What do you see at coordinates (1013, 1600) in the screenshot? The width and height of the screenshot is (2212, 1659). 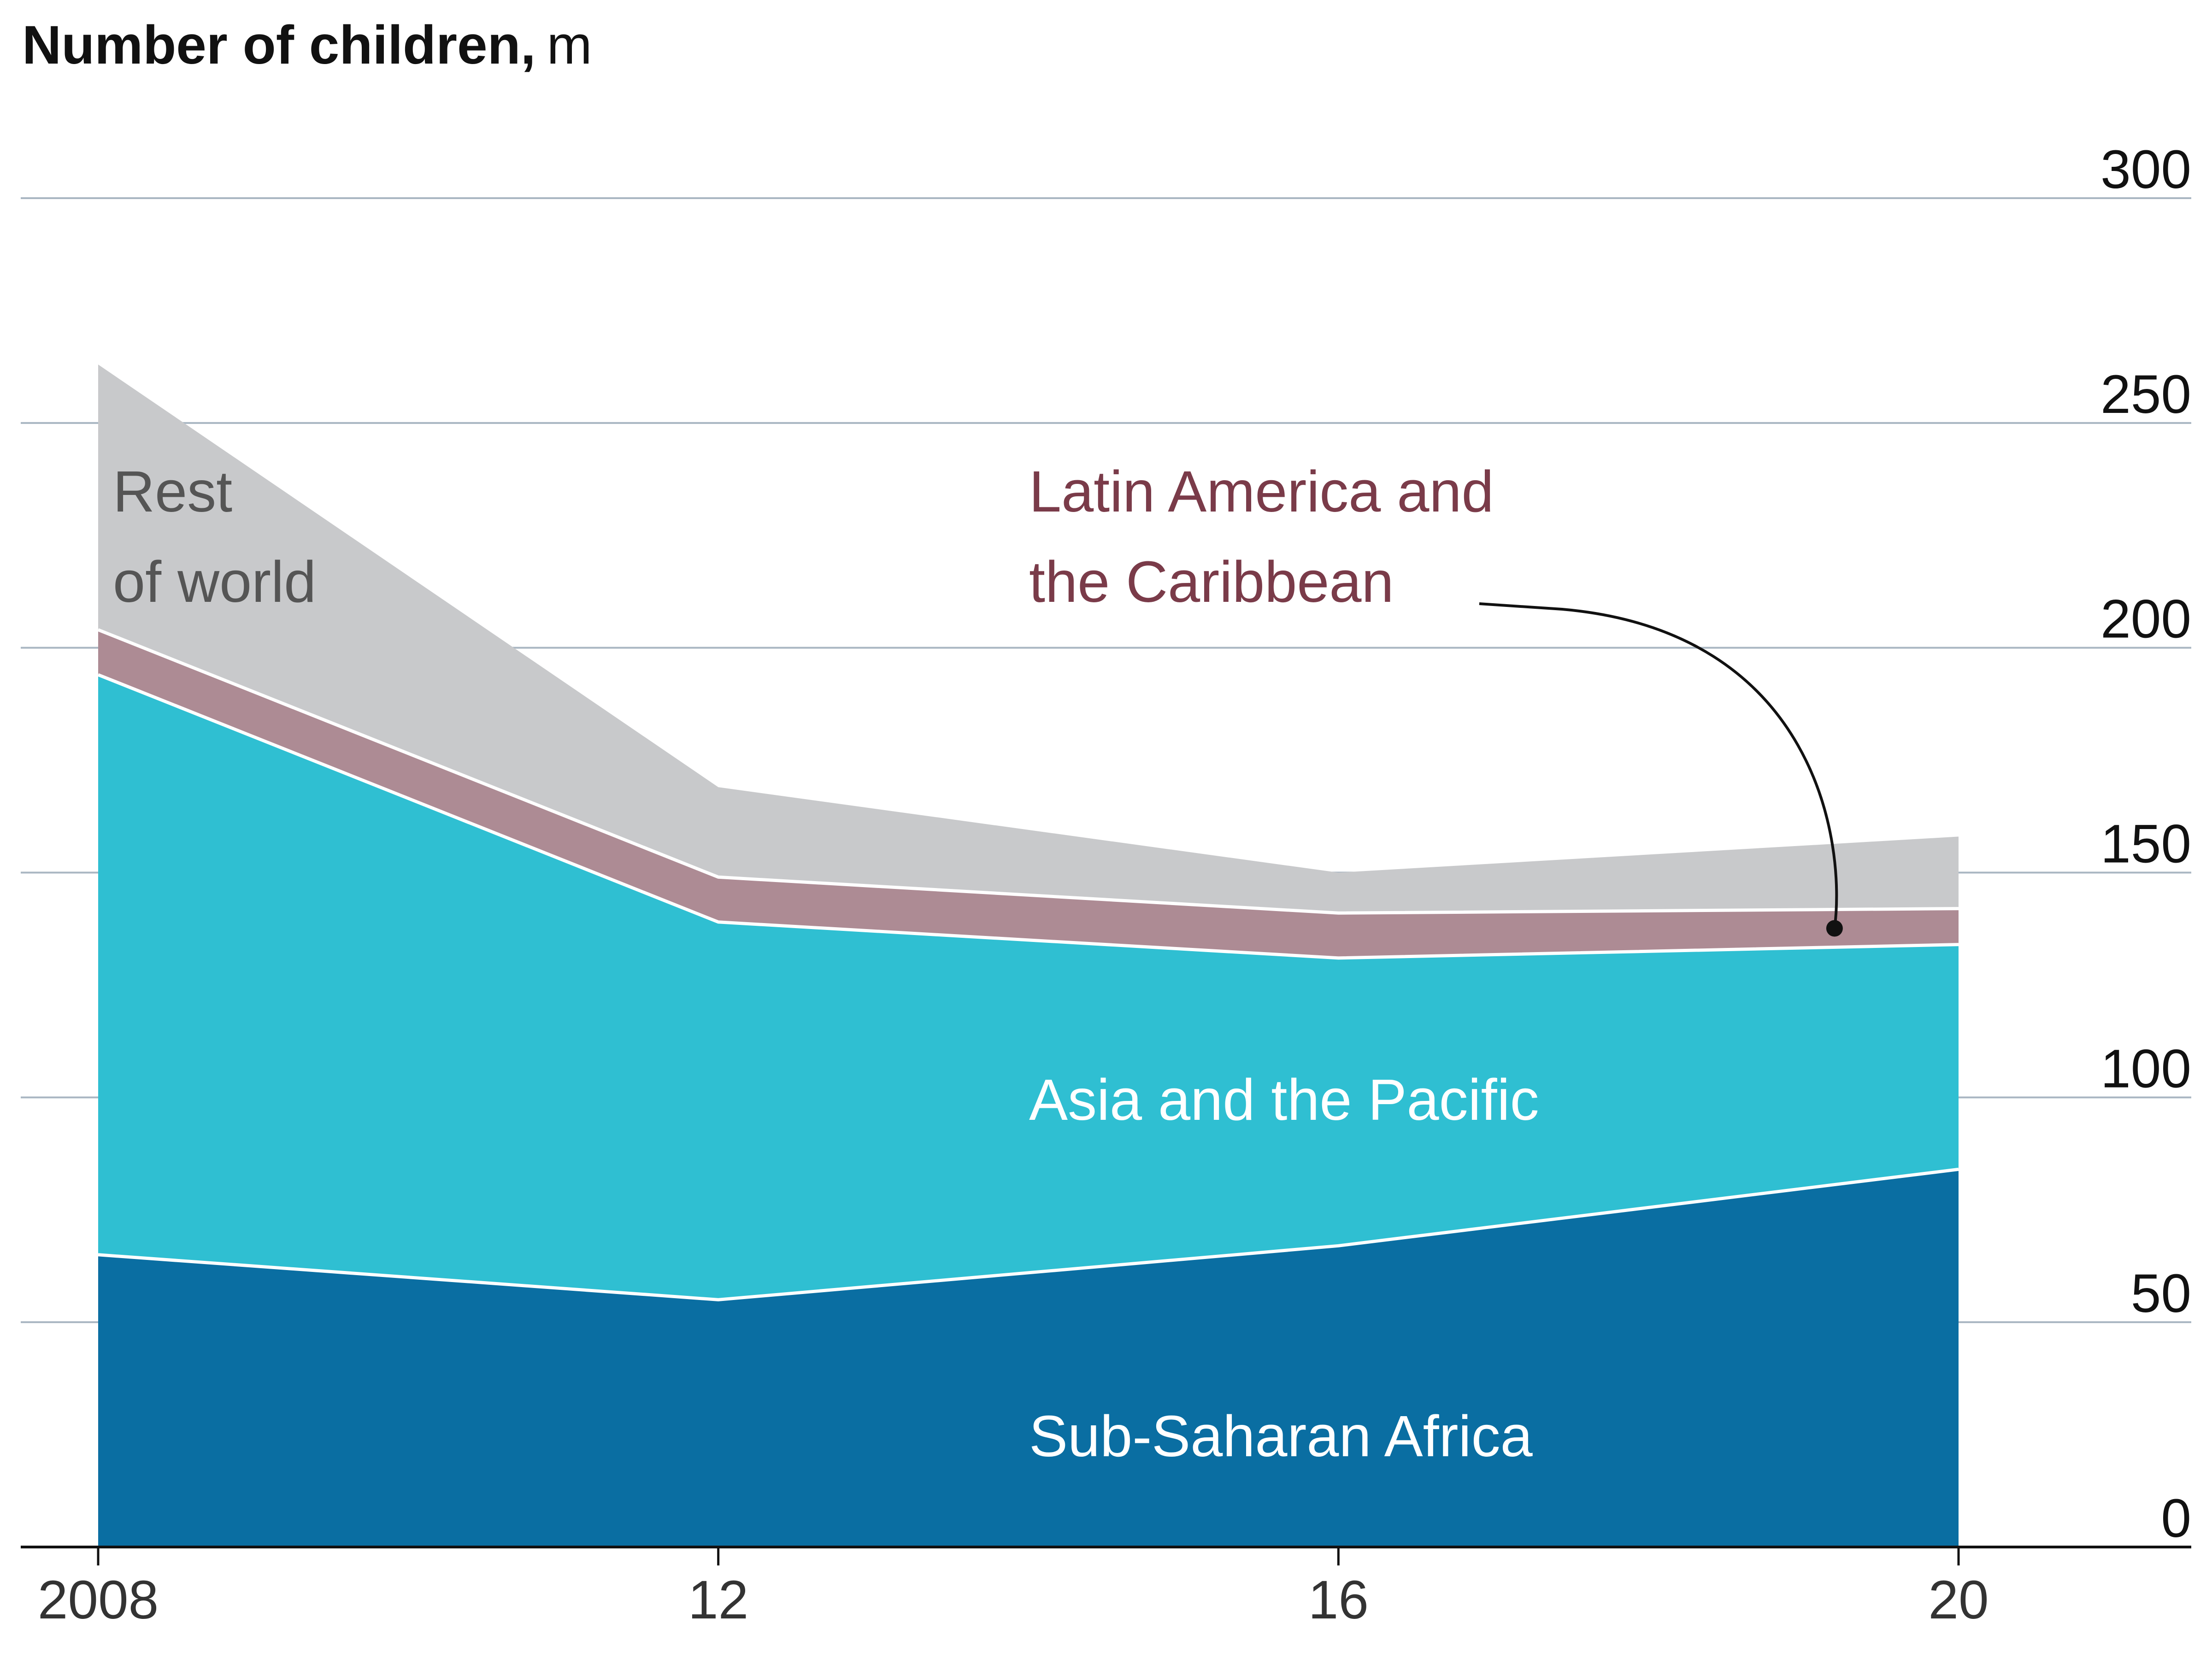 I see `x-tick-labels: 2008 12 16 20` at bounding box center [1013, 1600].